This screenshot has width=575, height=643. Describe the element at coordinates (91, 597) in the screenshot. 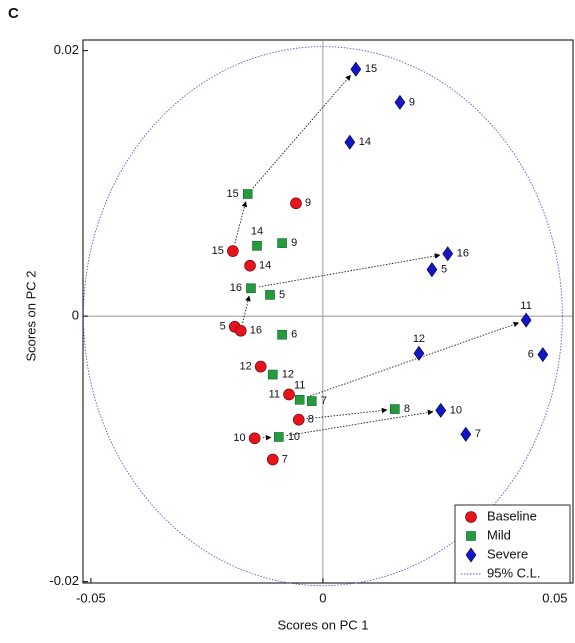

I see `x-tick-label: -0.05` at that location.